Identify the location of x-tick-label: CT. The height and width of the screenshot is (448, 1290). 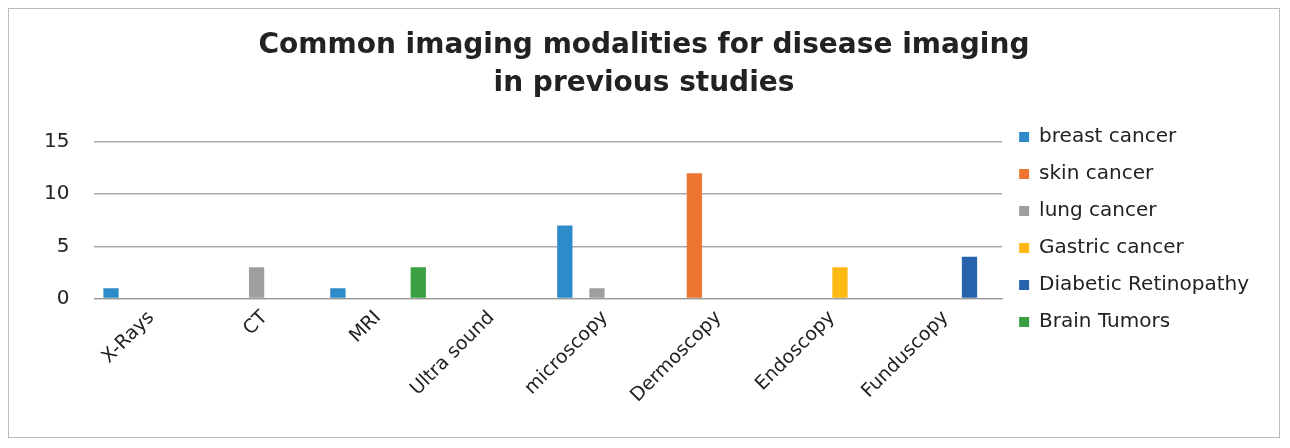
(254, 322).